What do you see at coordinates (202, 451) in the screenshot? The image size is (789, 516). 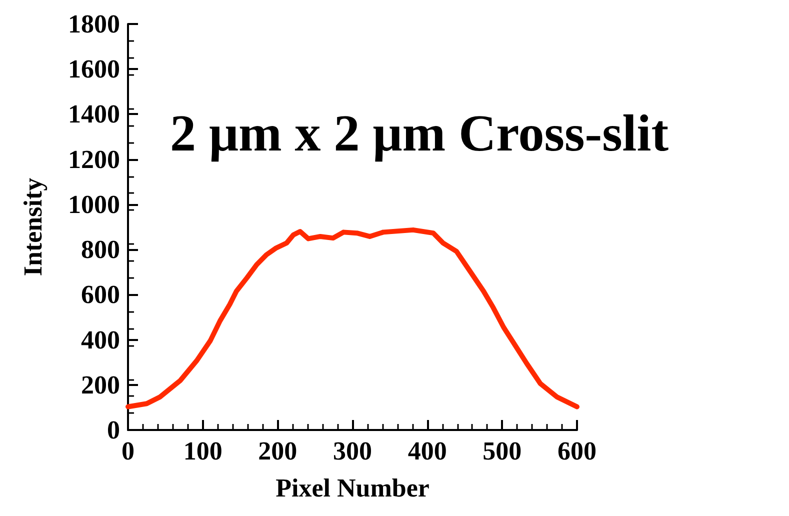 I see `x-tick-label: 100` at bounding box center [202, 451].